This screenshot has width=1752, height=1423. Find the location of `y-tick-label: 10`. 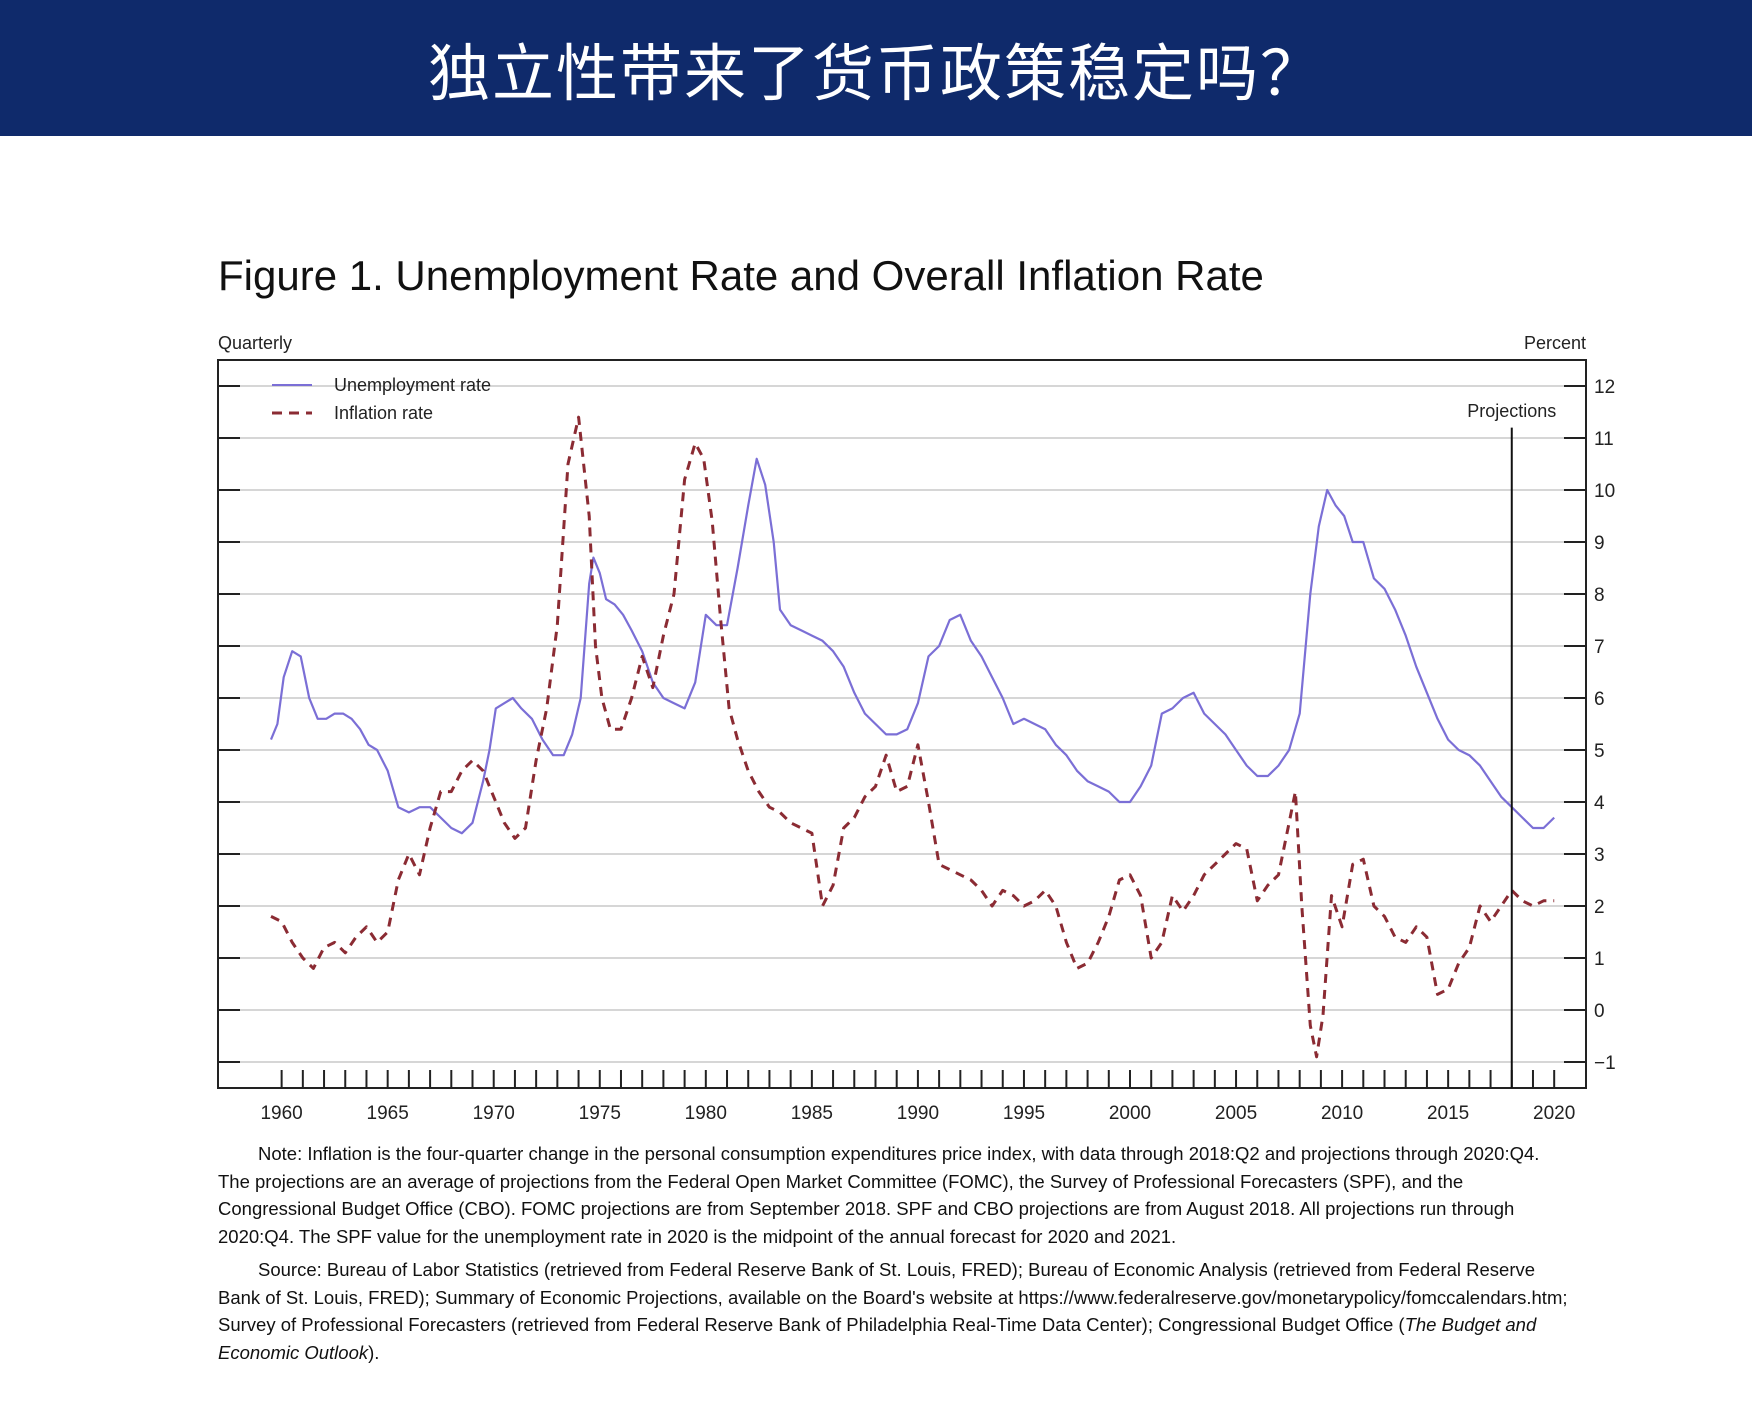

y-tick-label: 10 is located at coordinates (1604, 491).